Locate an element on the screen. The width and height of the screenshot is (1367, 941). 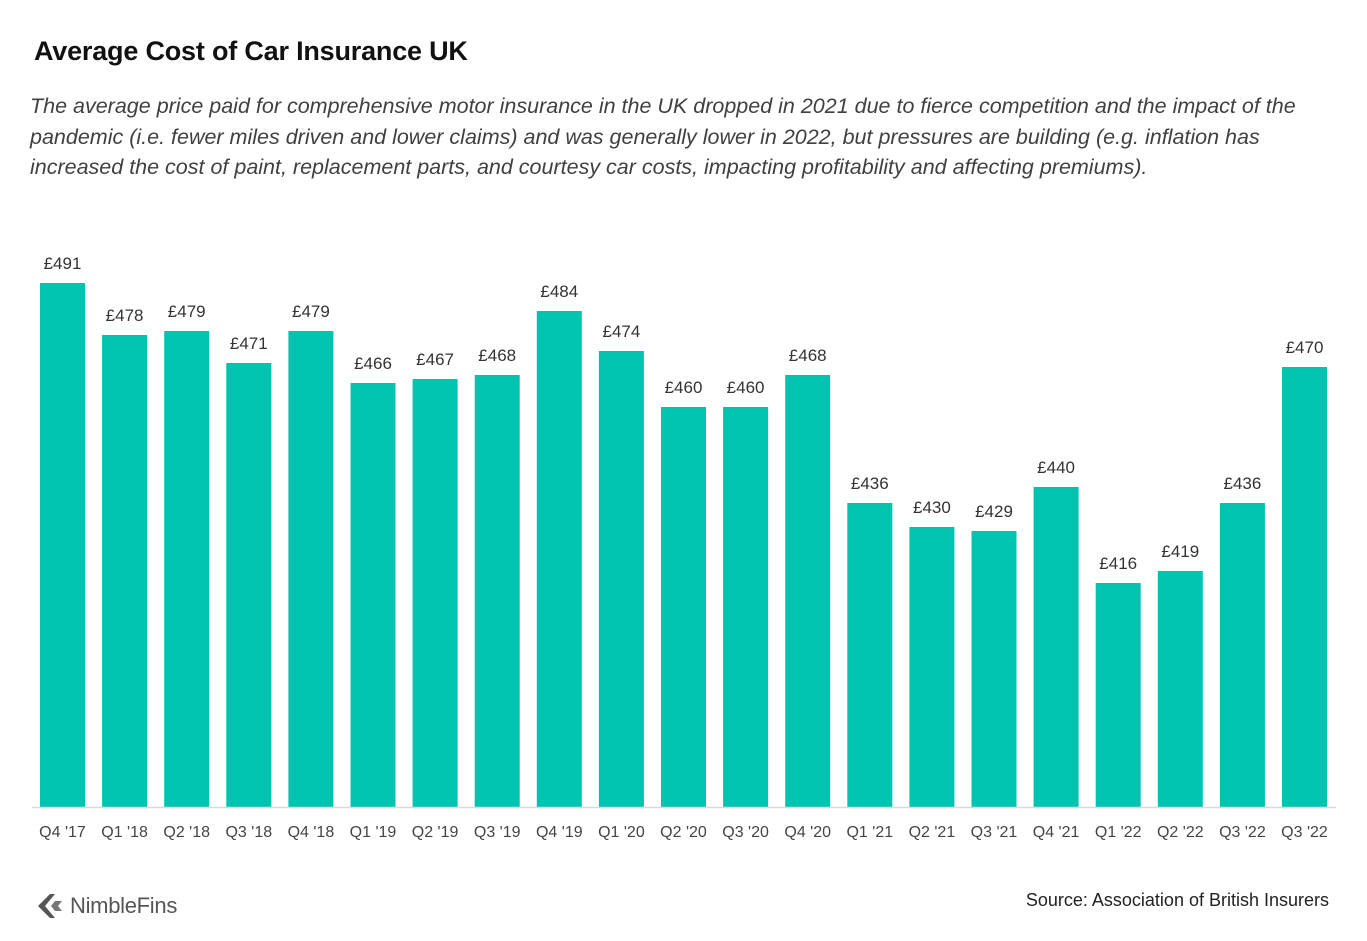
value-label: £429 is located at coordinates (994, 511).